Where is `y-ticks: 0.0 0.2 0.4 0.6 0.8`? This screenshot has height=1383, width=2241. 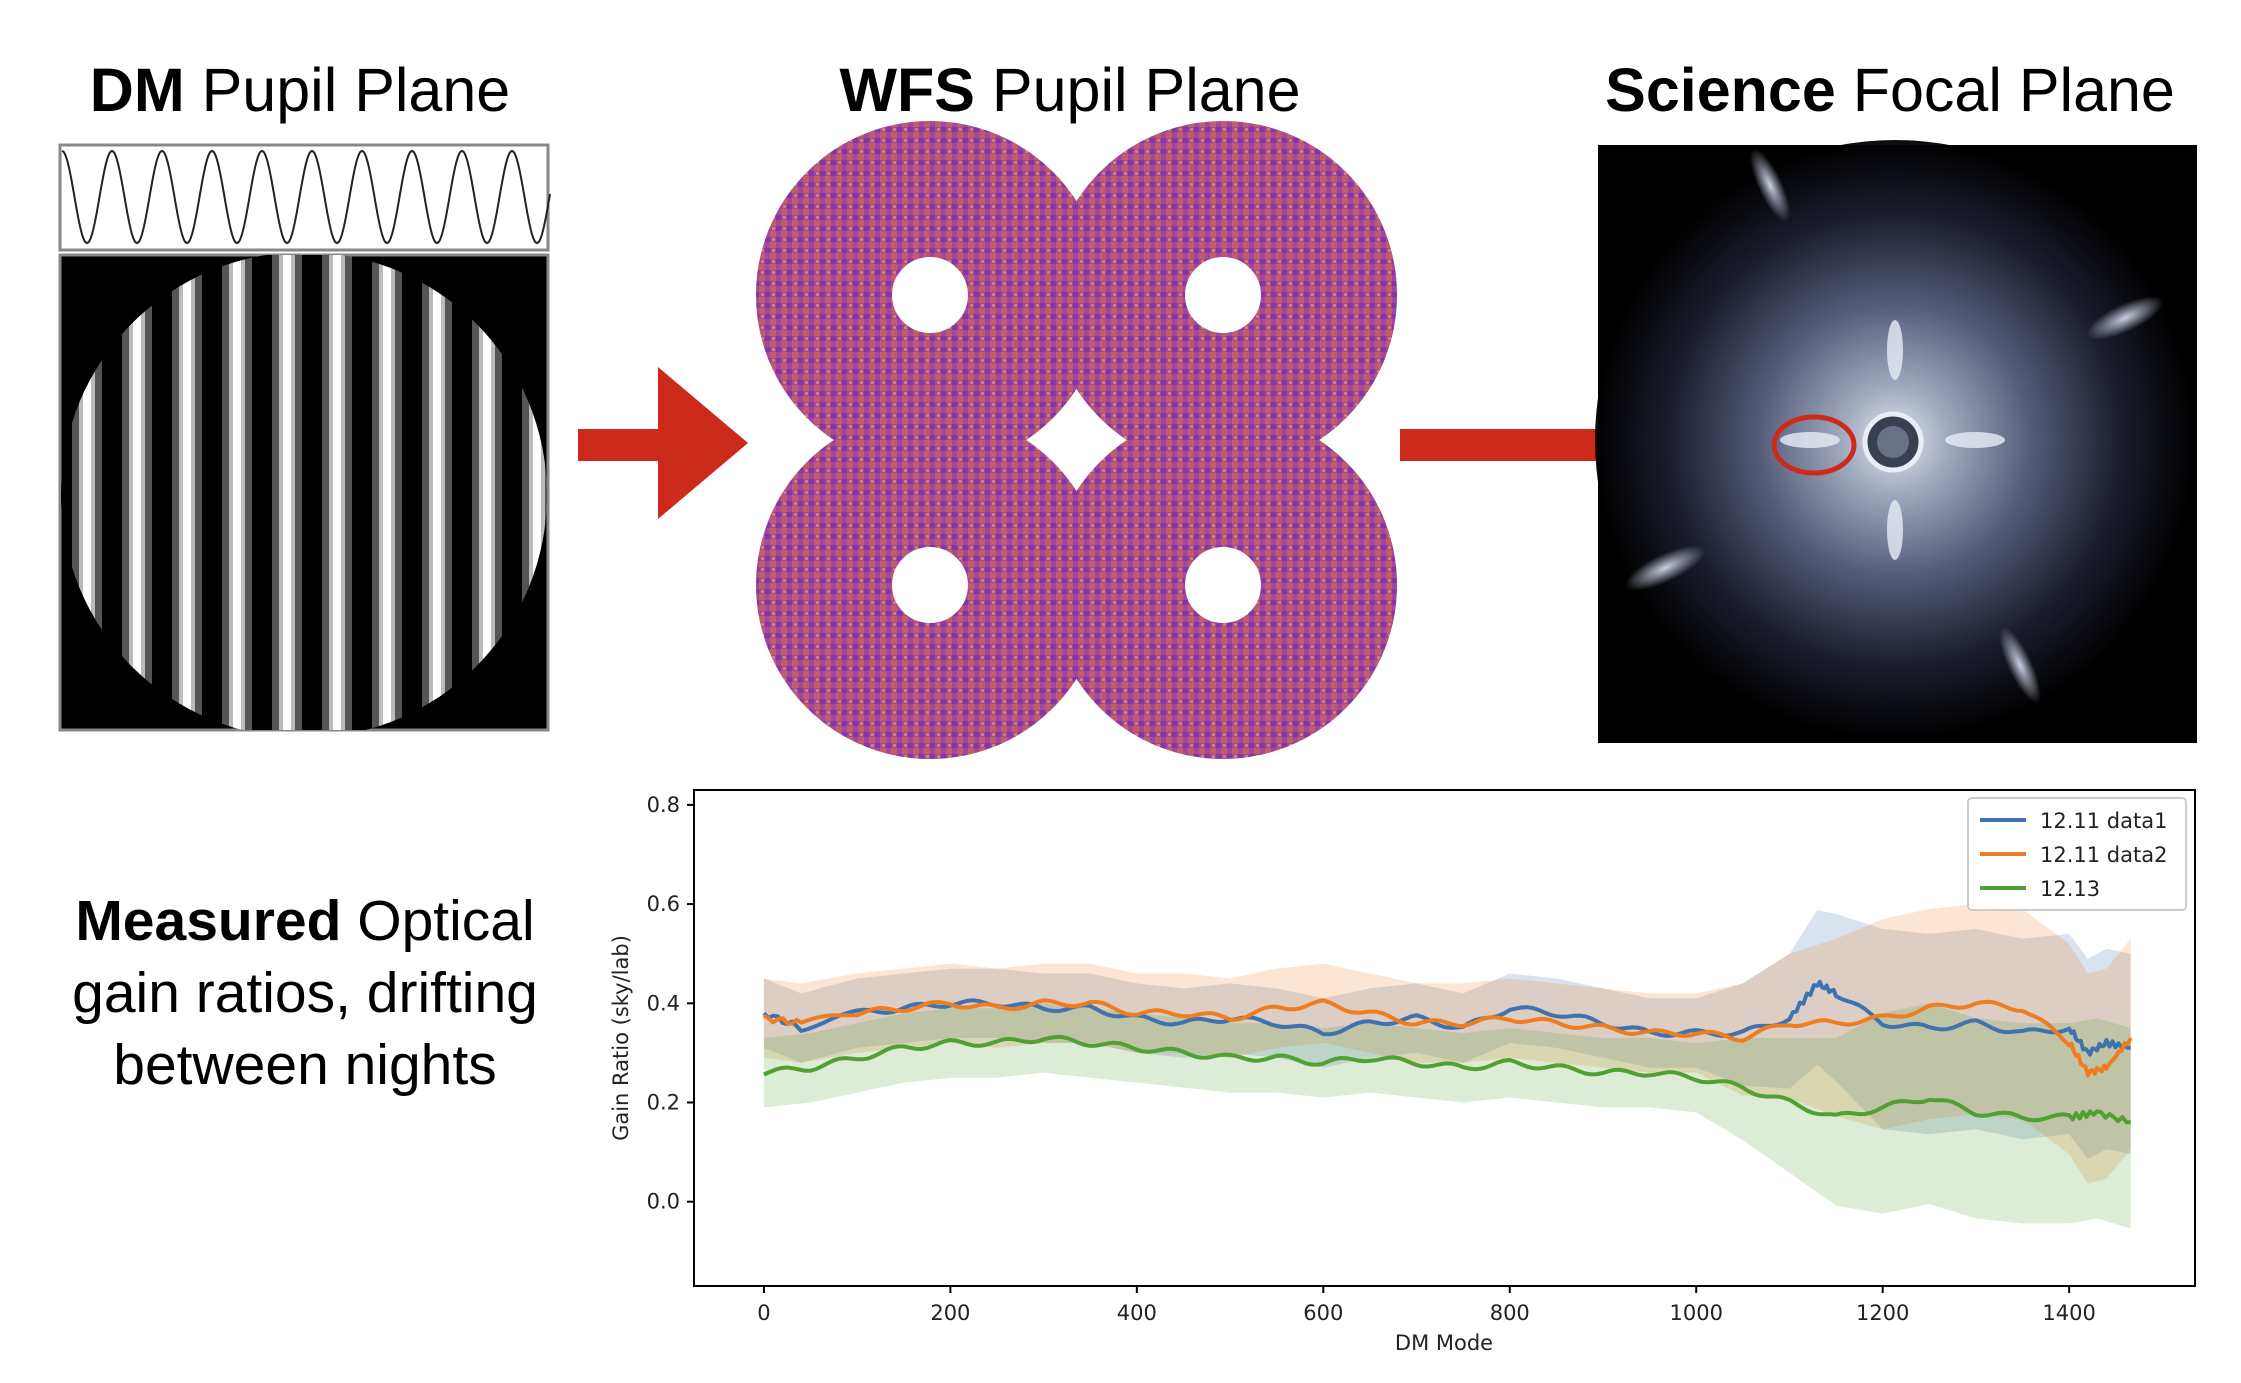
y-ticks: 0.0 0.2 0.4 0.6 0.8 is located at coordinates (670, 1003).